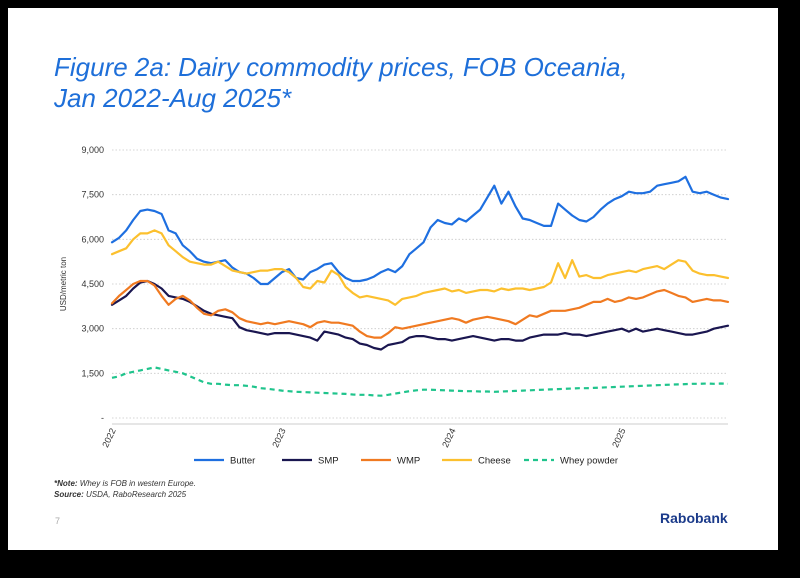  What do you see at coordinates (420, 267) in the screenshot?
I see `series-line-cheese` at bounding box center [420, 267].